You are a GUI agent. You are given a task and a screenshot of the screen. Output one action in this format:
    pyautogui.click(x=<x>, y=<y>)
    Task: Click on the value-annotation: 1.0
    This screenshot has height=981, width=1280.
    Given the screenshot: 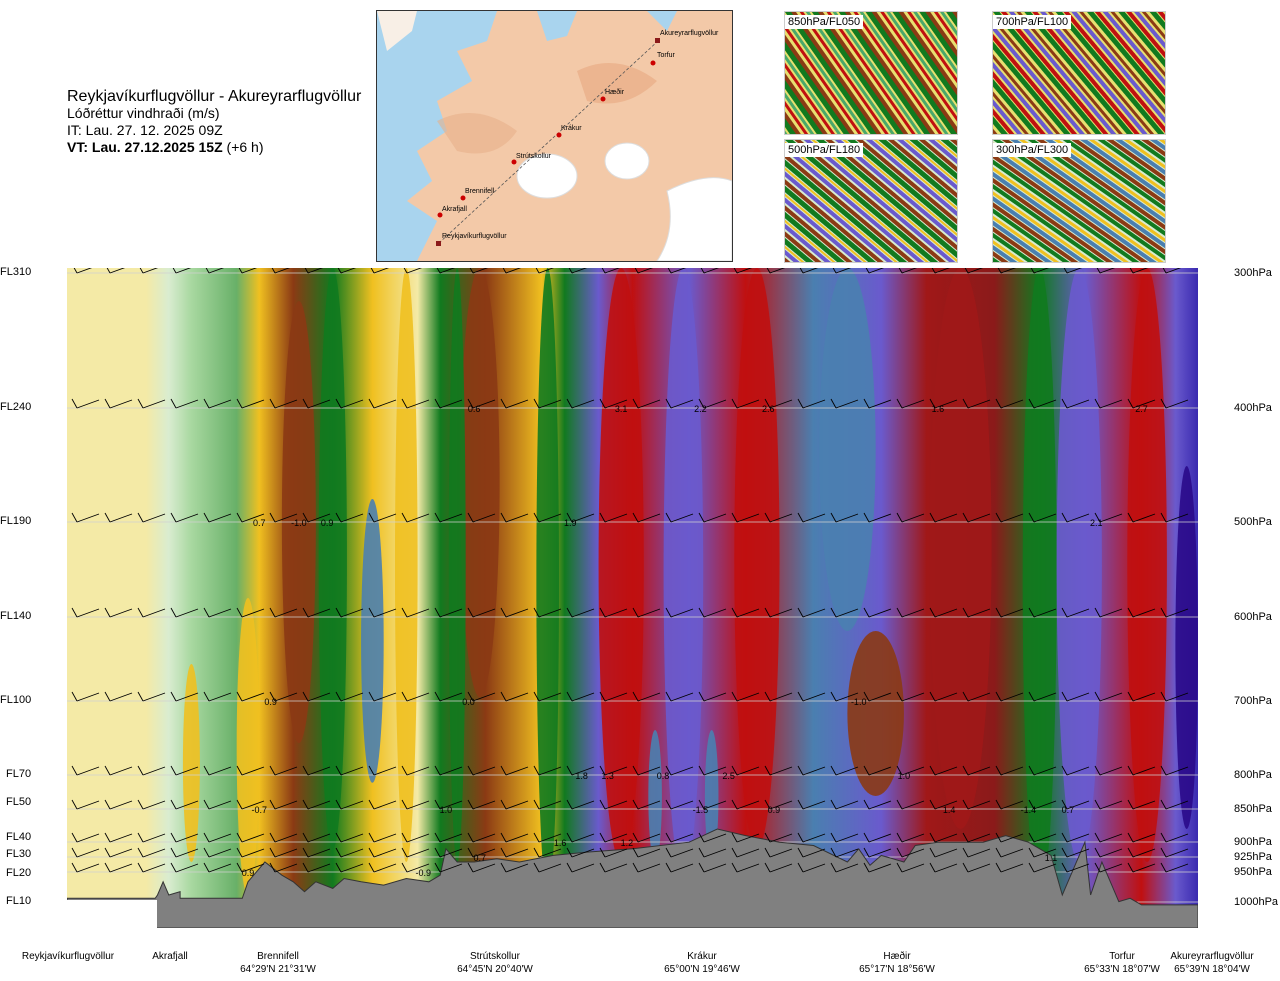 What is the action you would take?
    pyautogui.click(x=904, y=776)
    